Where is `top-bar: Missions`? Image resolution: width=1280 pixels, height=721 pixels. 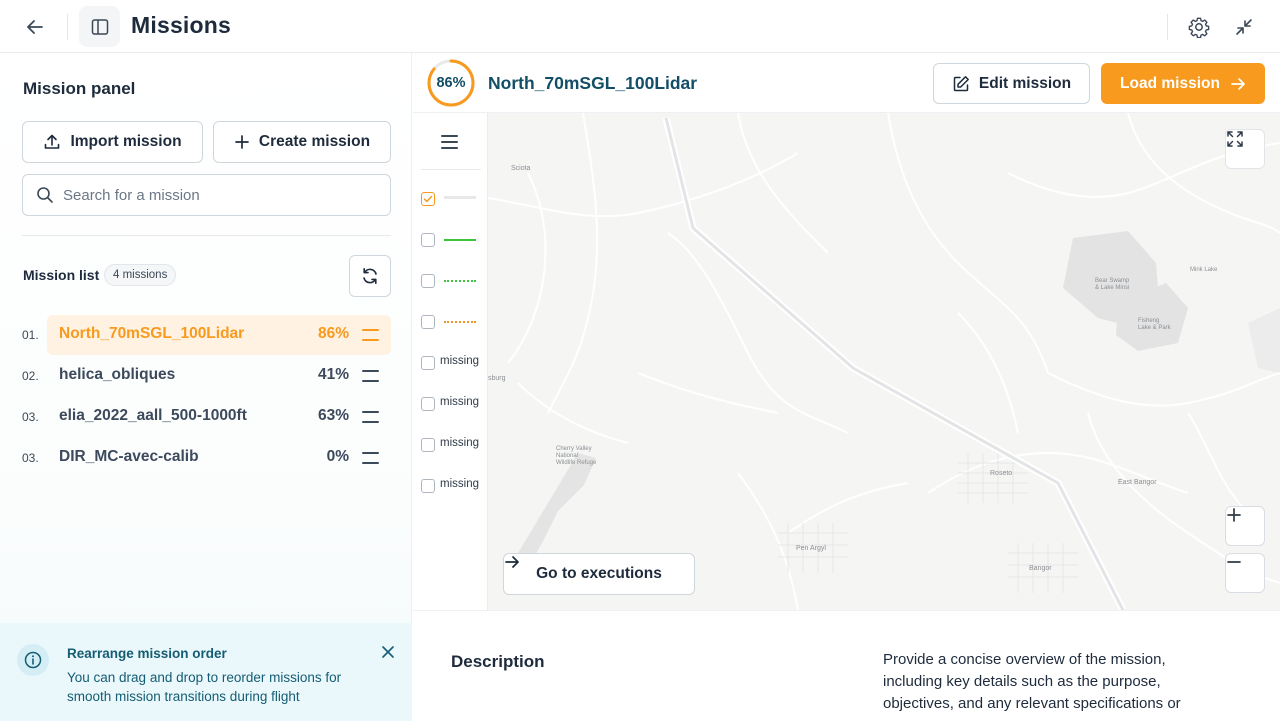 top-bar: Missions is located at coordinates (640, 26).